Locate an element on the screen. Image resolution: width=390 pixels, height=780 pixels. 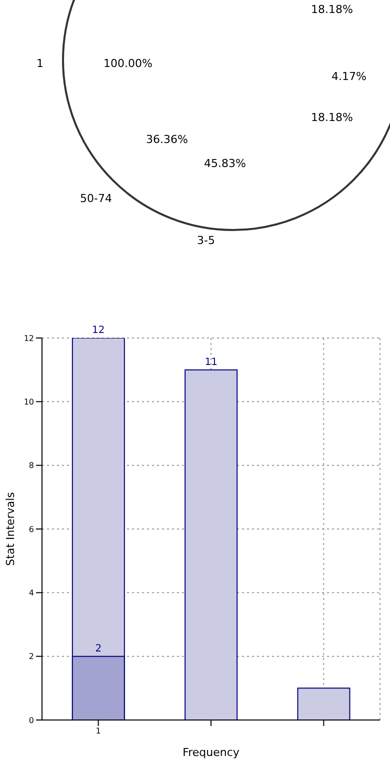
y-tick-label: 10 is located at coordinates (29, 402).